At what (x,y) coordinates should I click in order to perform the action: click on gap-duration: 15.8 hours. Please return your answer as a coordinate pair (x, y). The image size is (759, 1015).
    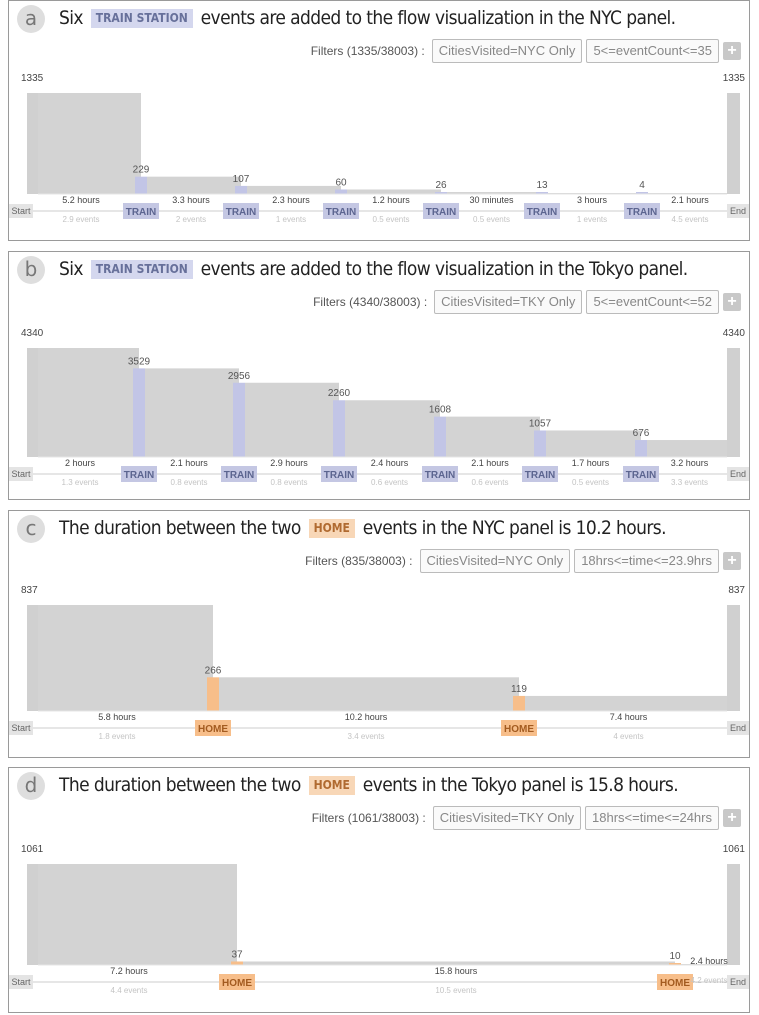
    Looking at the image, I should click on (456, 971).